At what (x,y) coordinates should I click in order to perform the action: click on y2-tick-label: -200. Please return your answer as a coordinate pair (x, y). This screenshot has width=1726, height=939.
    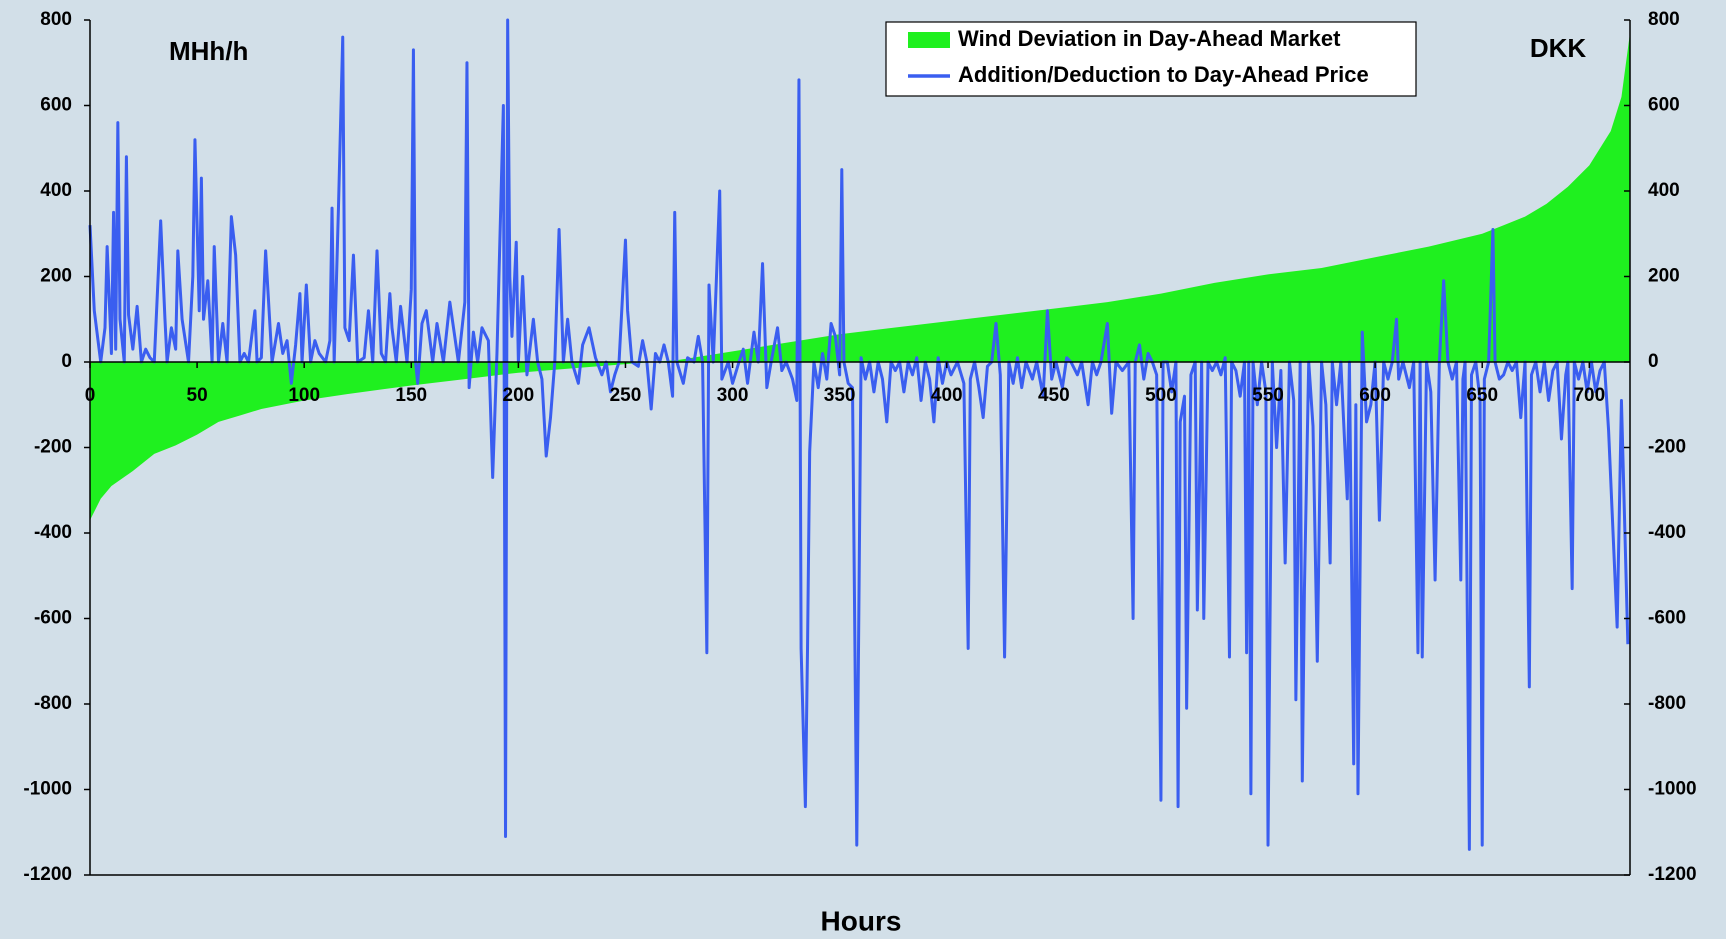
    Looking at the image, I should click on (1667, 447).